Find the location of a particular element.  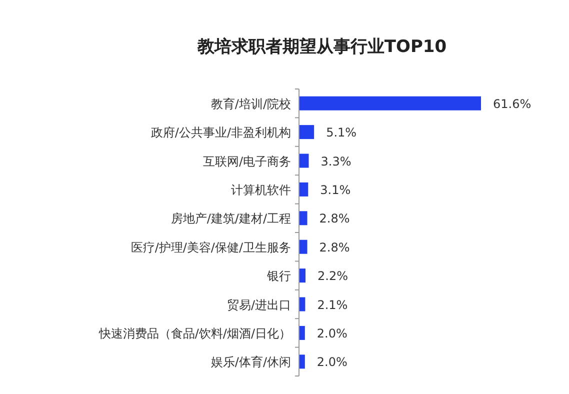

y-tick-label: 快速消费品（食品/饮料/烟酒/日化） is located at coordinates (194, 333).